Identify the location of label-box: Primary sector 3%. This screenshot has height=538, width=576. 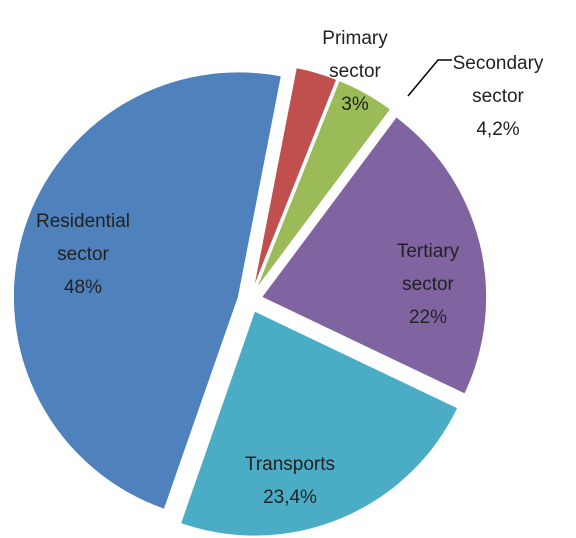
(355, 71).